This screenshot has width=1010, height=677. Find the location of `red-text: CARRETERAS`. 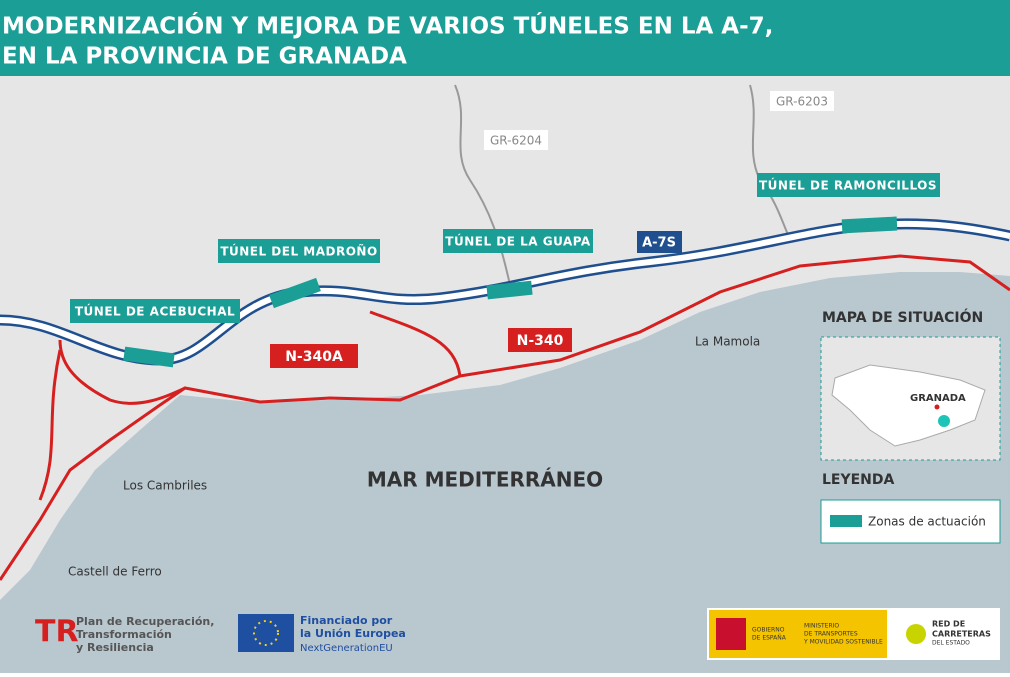

red-text: CARRETERAS is located at coordinates (961, 634).